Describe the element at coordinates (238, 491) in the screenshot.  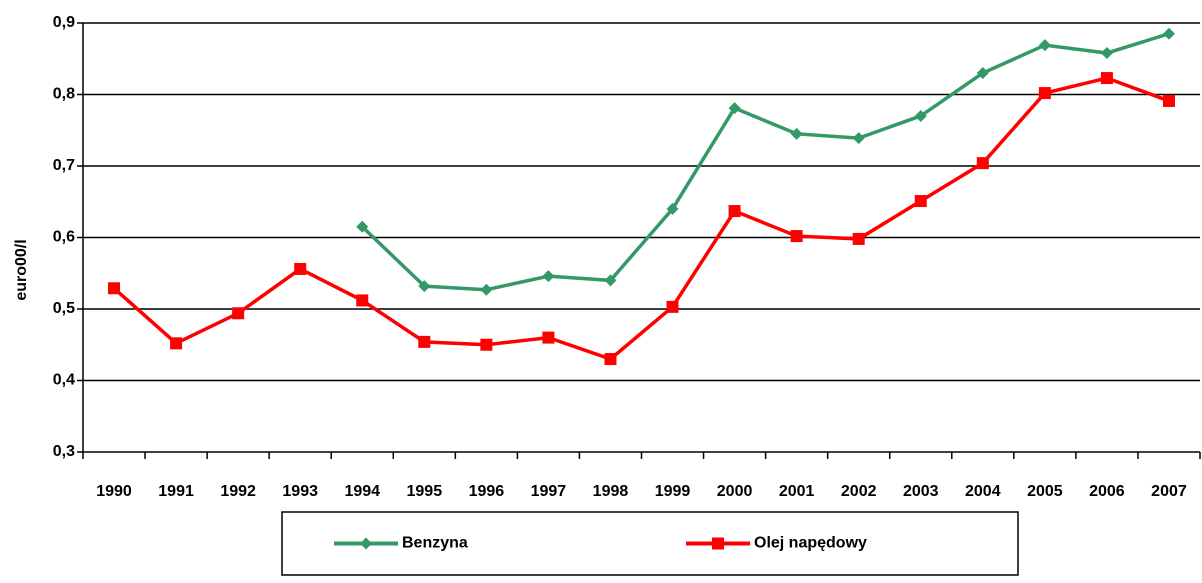
I see `x-tick-label: 1992` at that location.